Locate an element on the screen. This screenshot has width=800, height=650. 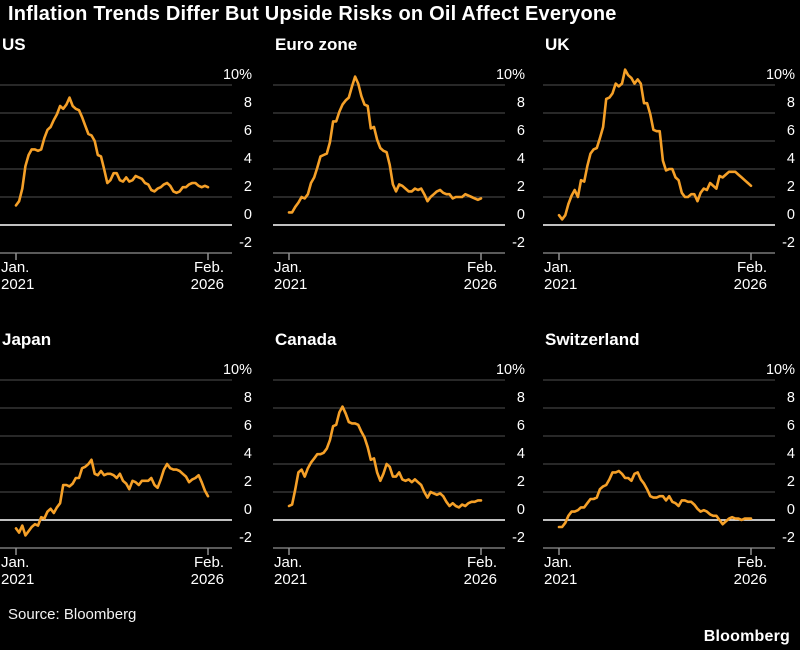
us-plot: 10% 8 6 4 2 0 -2 Jan. 2021 Feb. 2026 is located at coordinates (133, 178).